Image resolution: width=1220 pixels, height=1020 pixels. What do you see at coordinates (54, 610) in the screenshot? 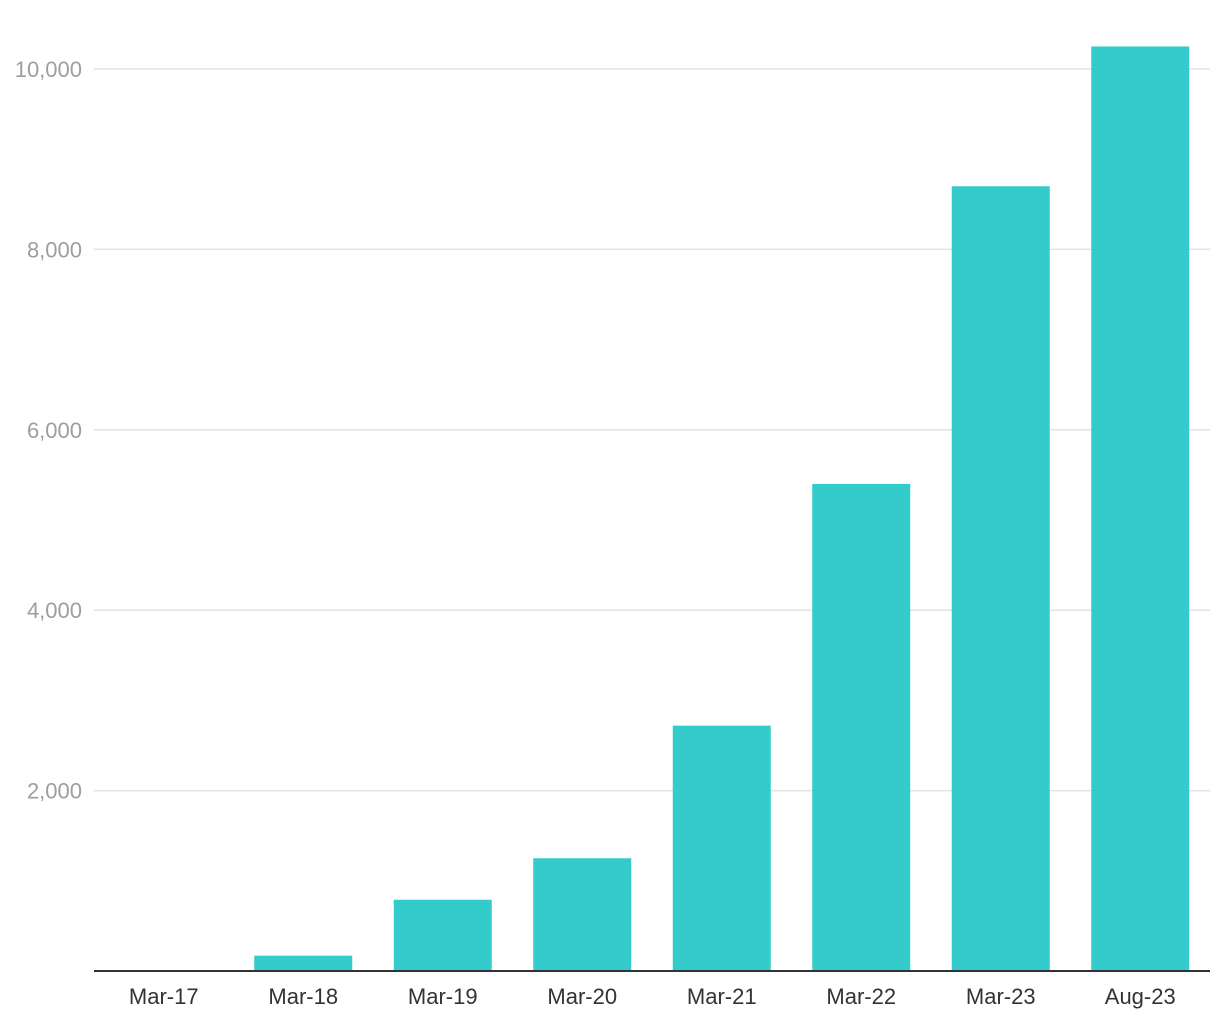
I see `y-tick-label: 4,000` at bounding box center [54, 610].